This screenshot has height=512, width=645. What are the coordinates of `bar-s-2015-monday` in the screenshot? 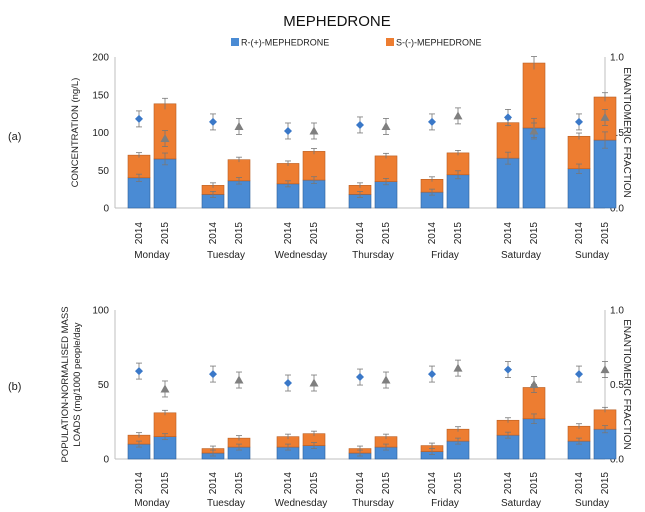 It's located at (165, 424).